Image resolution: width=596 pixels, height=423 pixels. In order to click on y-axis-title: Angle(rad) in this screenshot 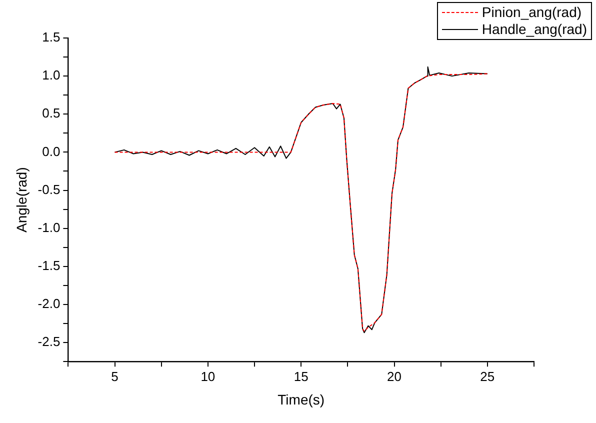, I will do `click(21, 199)`.